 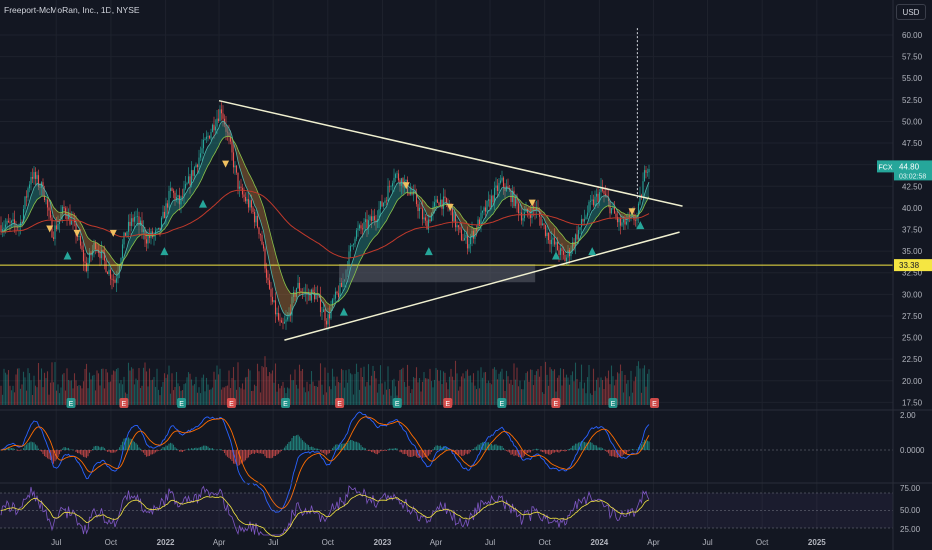 What do you see at coordinates (912, 273) in the screenshot?
I see `price-tick-label: 32.50` at bounding box center [912, 273].